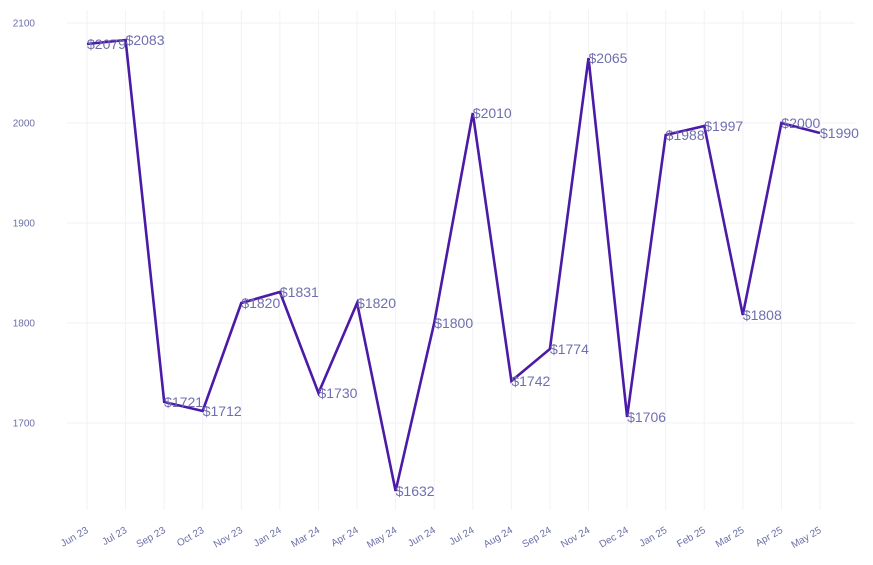  I want to click on y-axis: 1700 1800 1900 2000 2100, so click(24, 224).